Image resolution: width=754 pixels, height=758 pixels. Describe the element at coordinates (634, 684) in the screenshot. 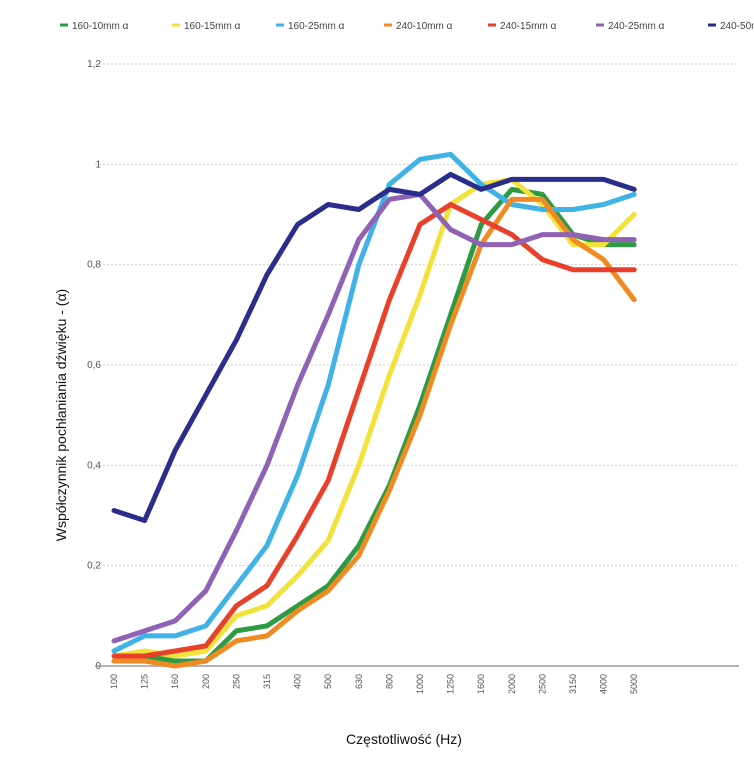

I see `x-tick-label: 5000` at that location.